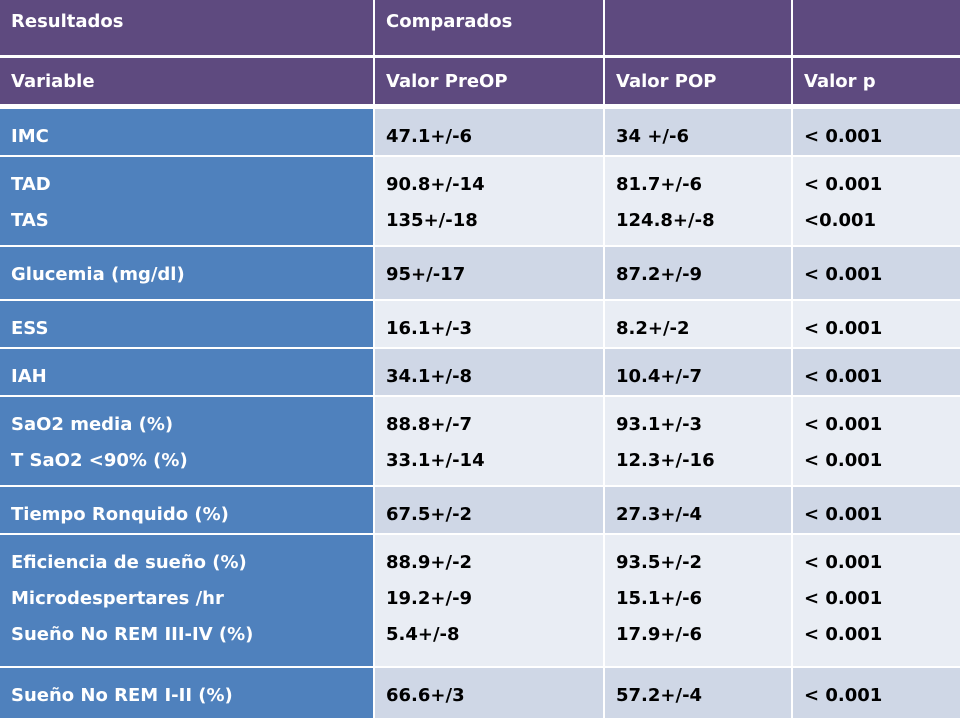 This screenshot has height=720, width=960. What do you see at coordinates (659, 184) in the screenshot?
I see `cell-line: 81.7+/-6` at bounding box center [659, 184].